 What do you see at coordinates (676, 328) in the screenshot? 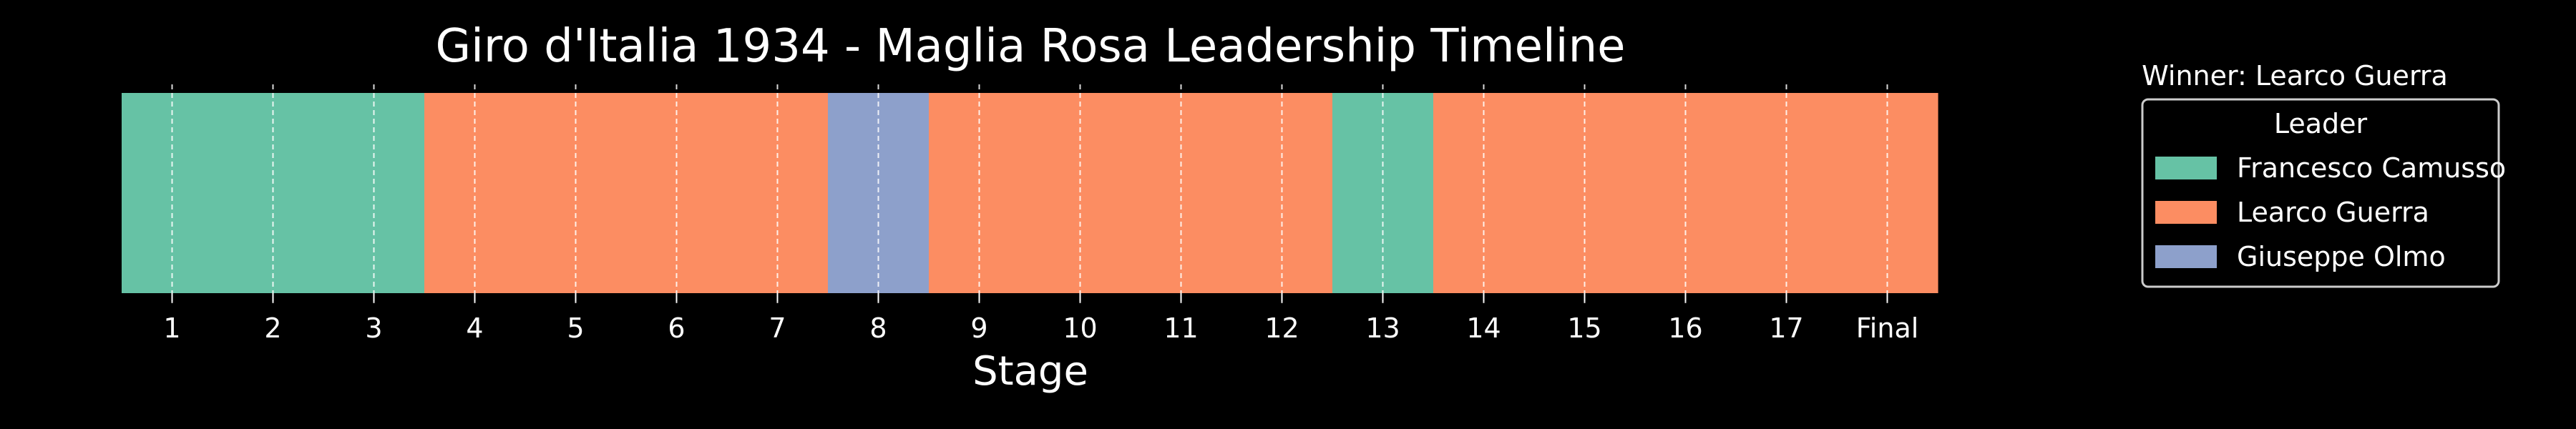
I see `x-tick-label-6: 6` at bounding box center [676, 328].